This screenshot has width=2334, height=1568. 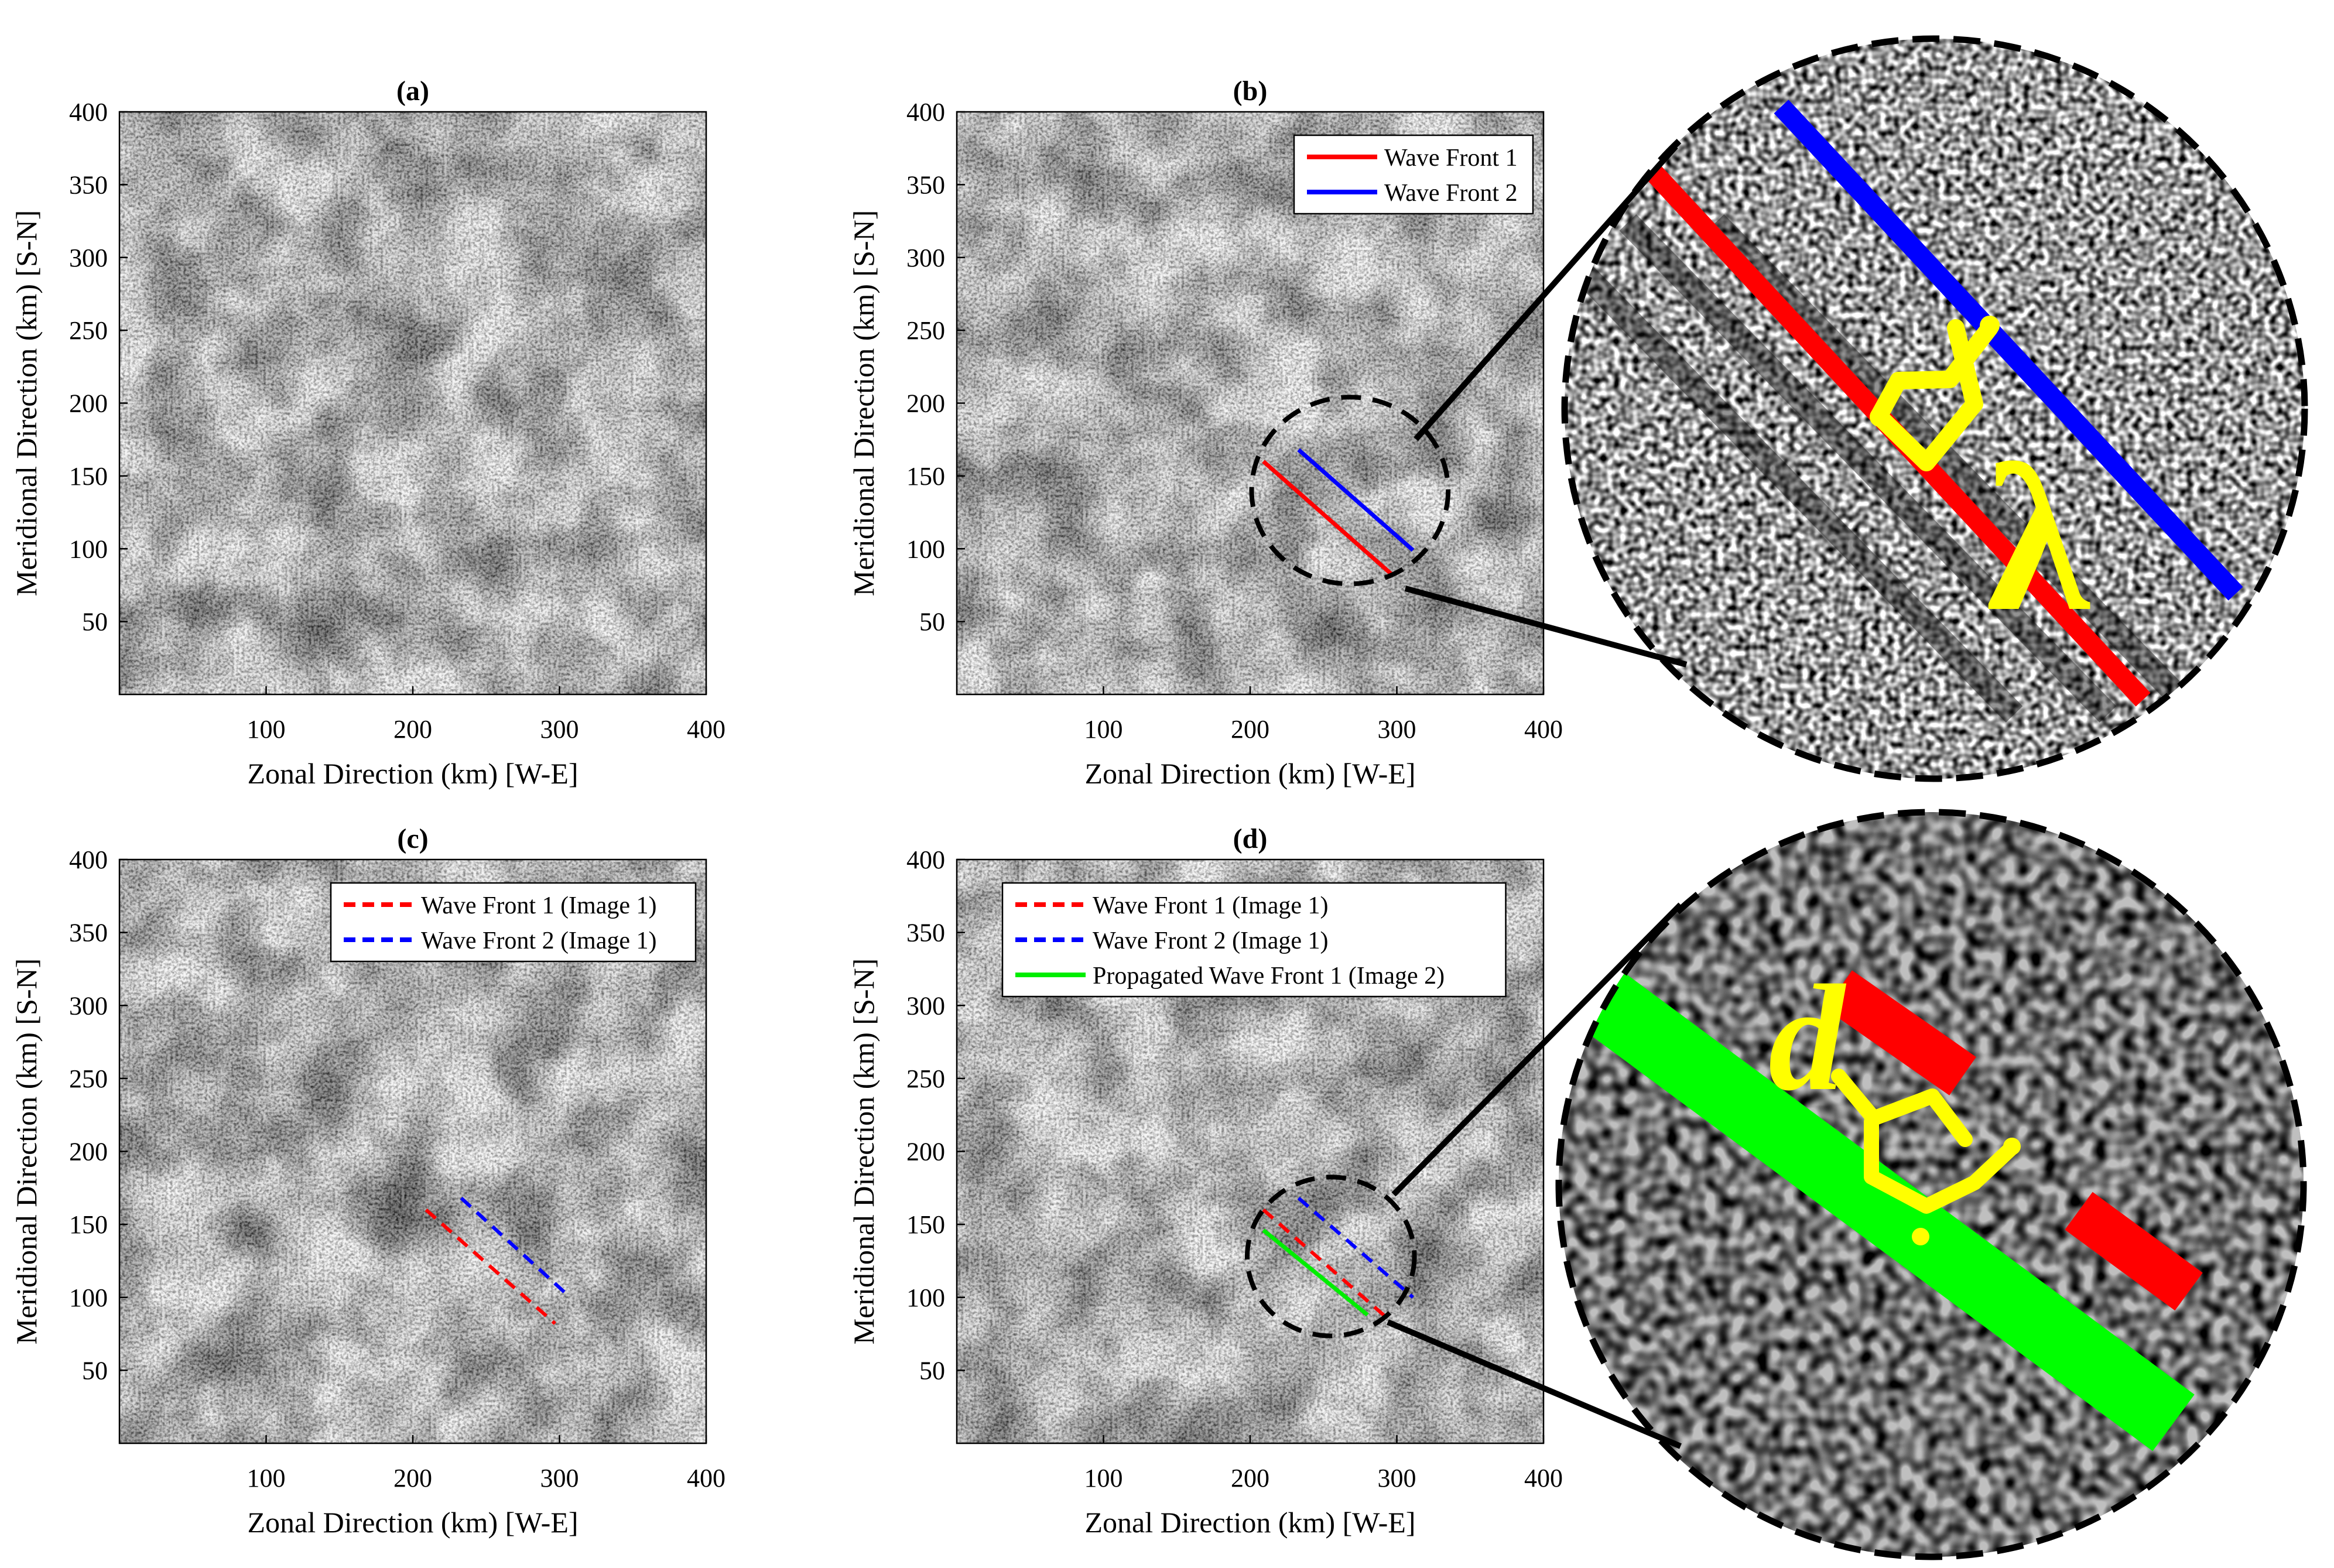 I want to click on inset-image: λ, so click(x=1935, y=409).